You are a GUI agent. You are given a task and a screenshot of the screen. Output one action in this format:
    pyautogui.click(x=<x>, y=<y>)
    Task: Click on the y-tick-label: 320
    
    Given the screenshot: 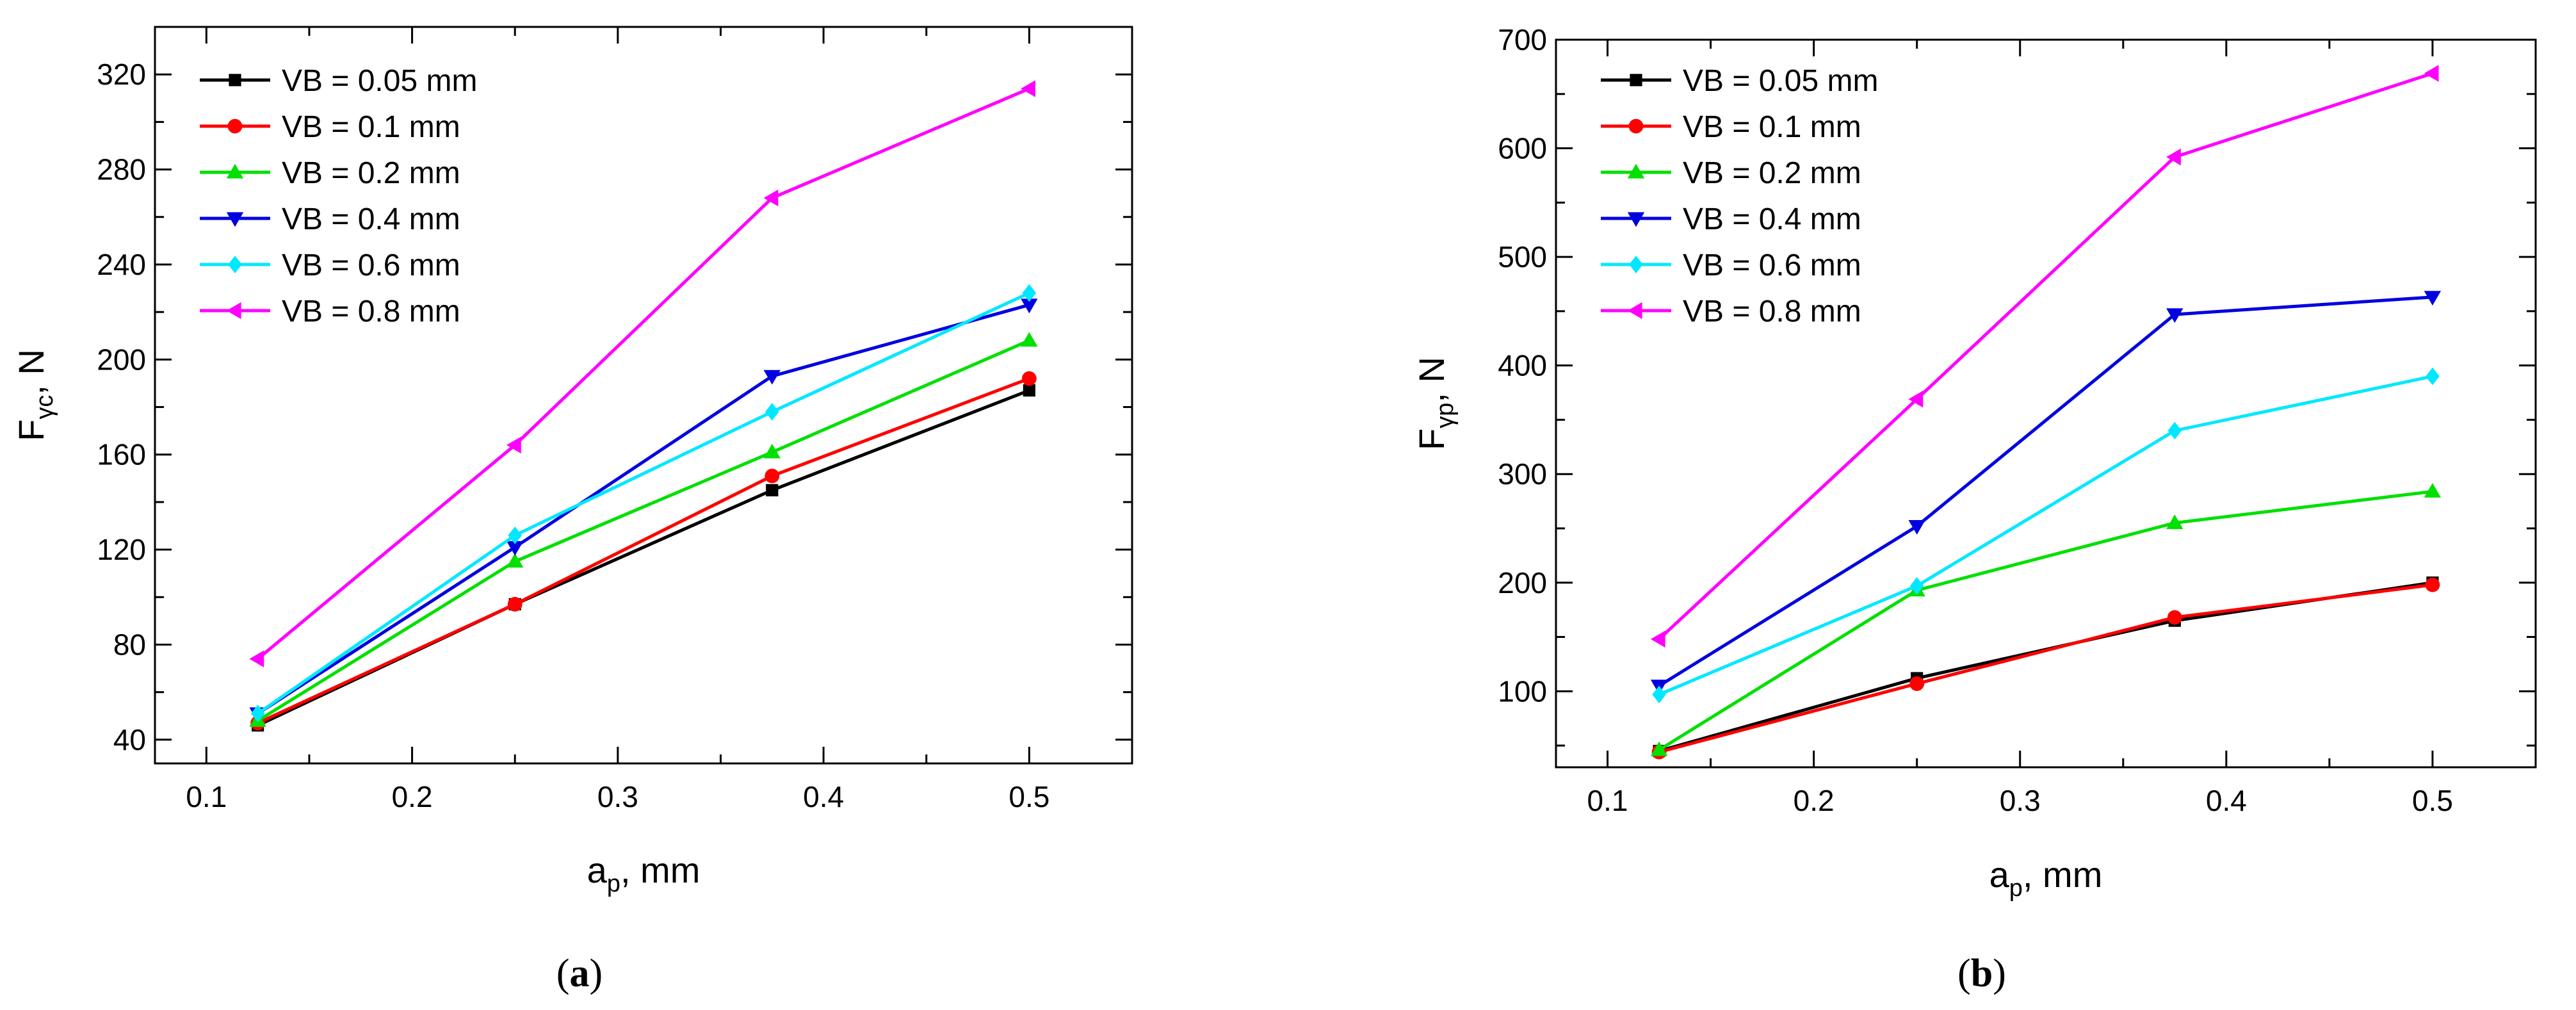 What is the action you would take?
    pyautogui.click(x=121, y=74)
    